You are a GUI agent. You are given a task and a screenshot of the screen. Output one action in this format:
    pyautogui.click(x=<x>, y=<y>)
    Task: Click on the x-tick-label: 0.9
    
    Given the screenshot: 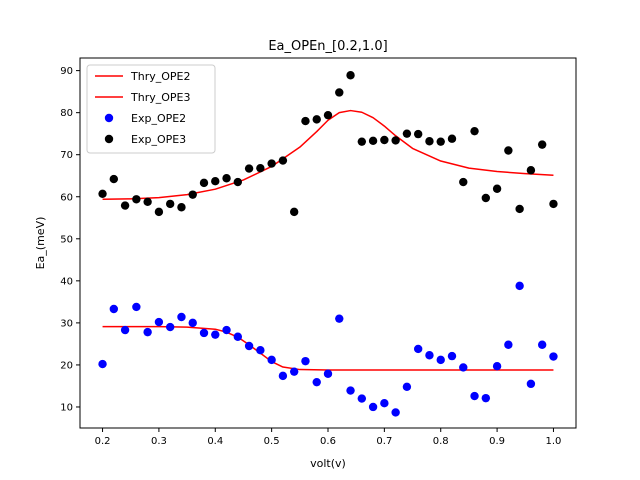 What is the action you would take?
    pyautogui.click(x=497, y=441)
    